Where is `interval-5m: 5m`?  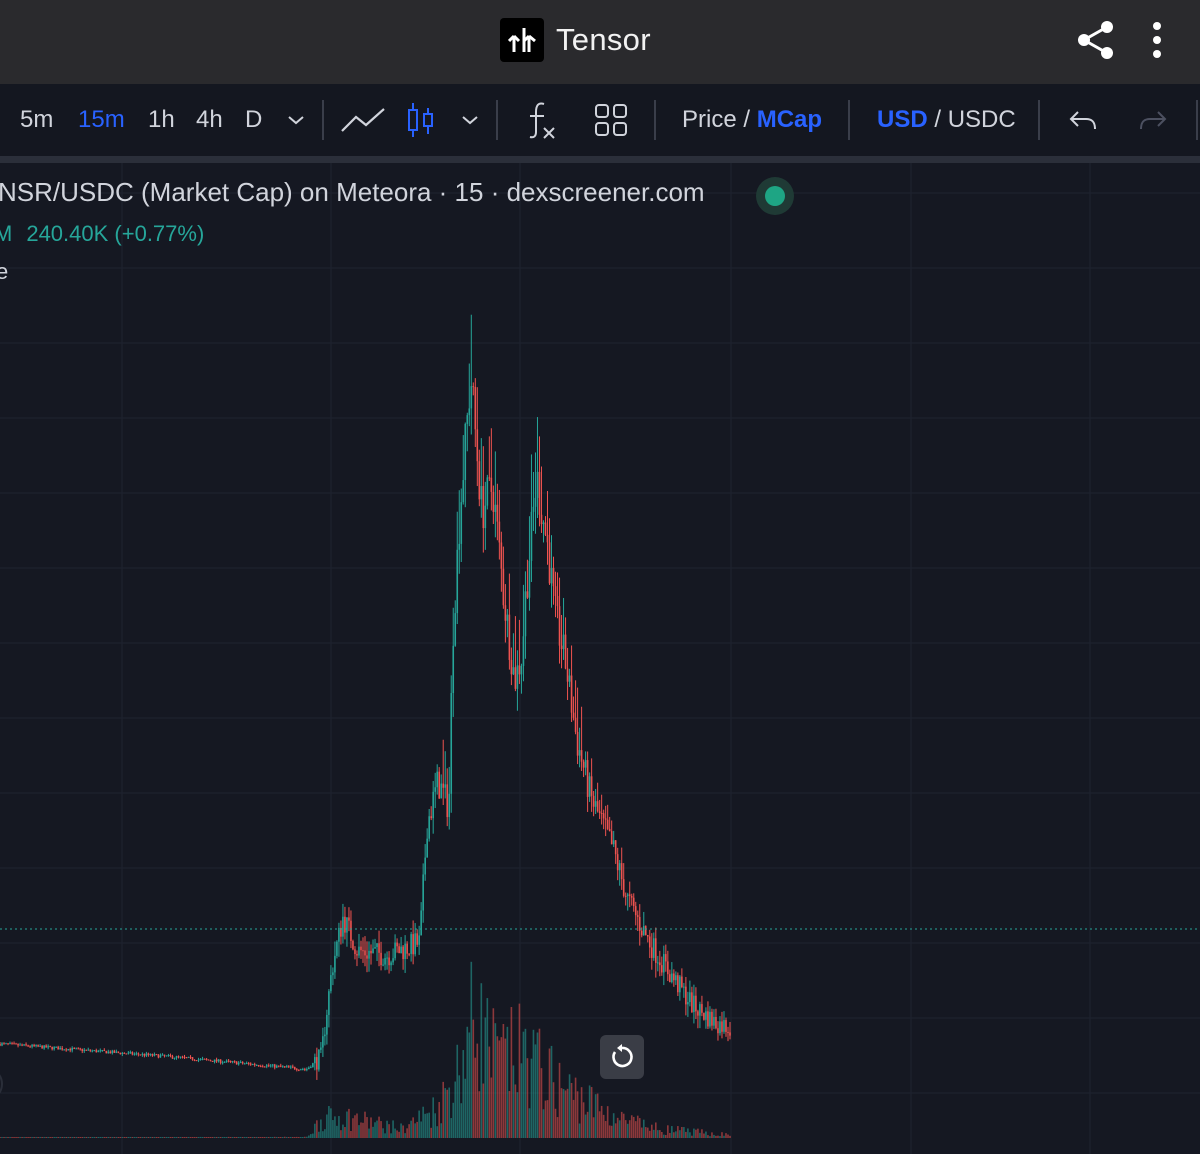 interval-5m: 5m is located at coordinates (37, 119).